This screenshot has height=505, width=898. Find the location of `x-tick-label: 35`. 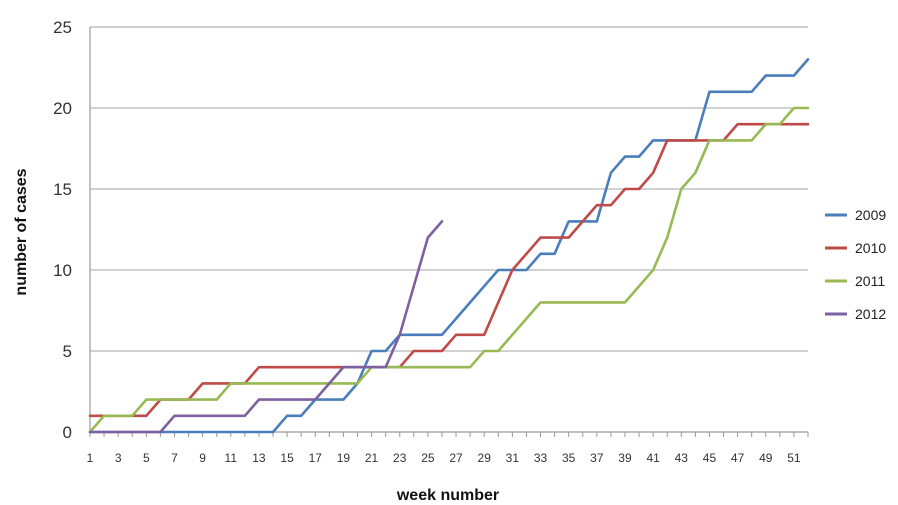

x-tick-label: 35 is located at coordinates (569, 458).